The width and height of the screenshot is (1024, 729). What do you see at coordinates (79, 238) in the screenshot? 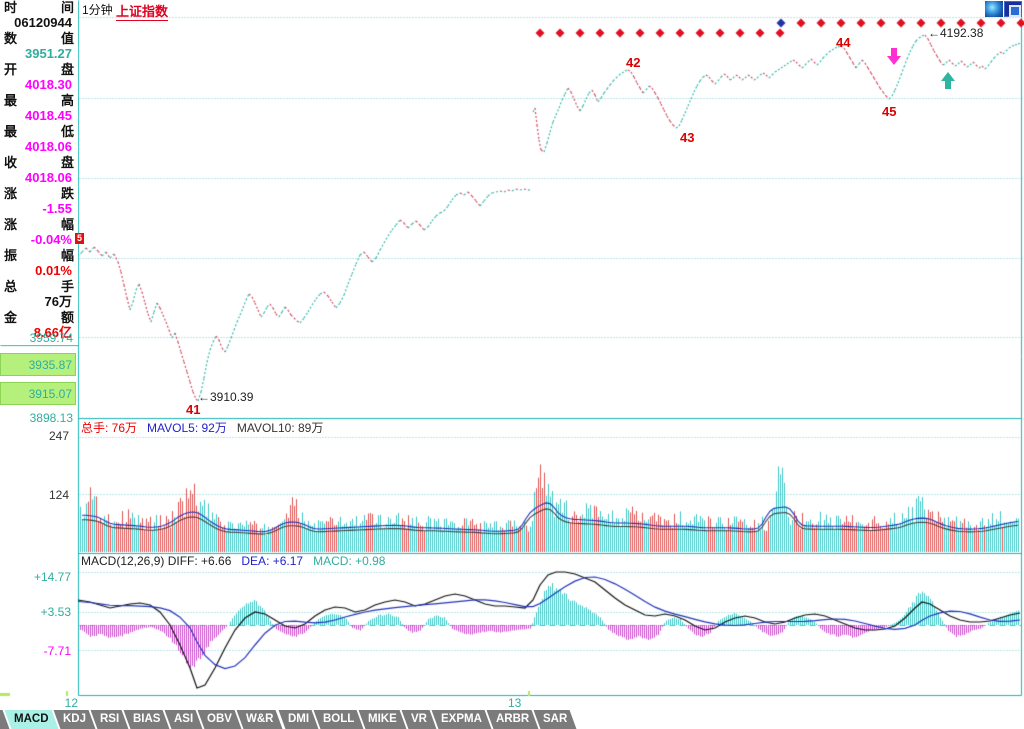
I see `event-marker: 5` at bounding box center [79, 238].